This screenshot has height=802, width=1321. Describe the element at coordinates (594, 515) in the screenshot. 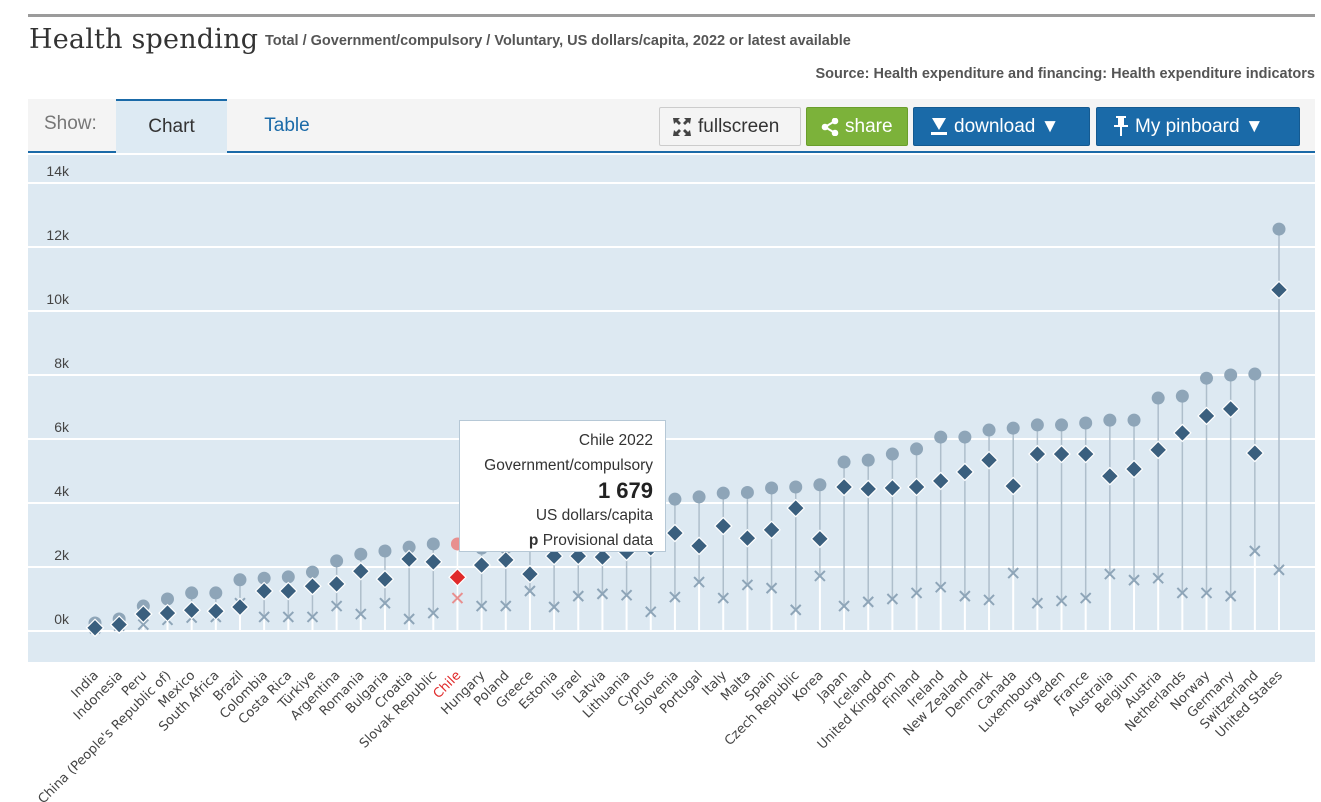

I see `tooltip-unit: US dollars/capita` at that location.